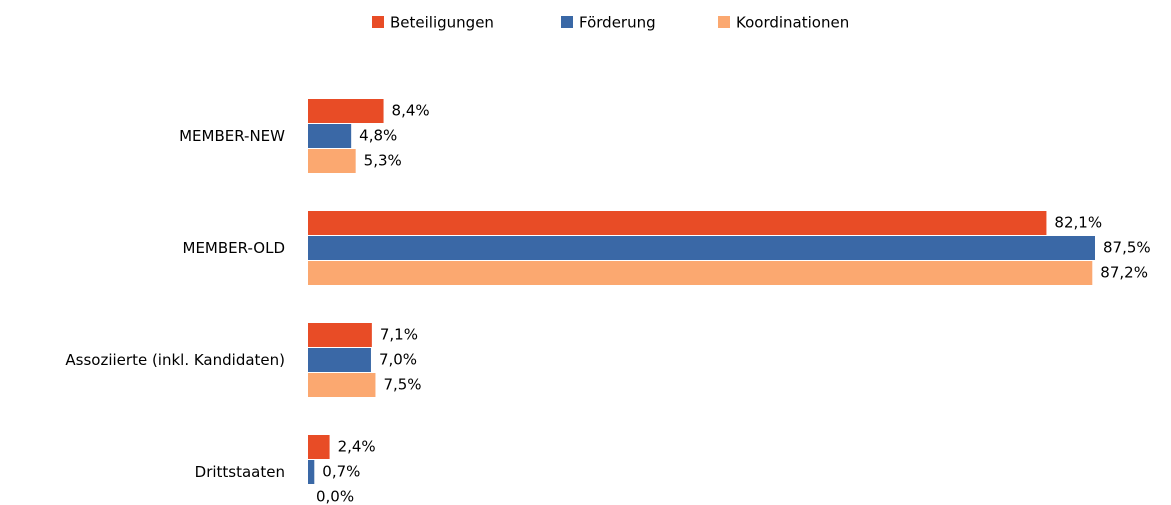 The width and height of the screenshot is (1171, 505). What do you see at coordinates (335, 496) in the screenshot?
I see `value-label: 0,0%` at bounding box center [335, 496].